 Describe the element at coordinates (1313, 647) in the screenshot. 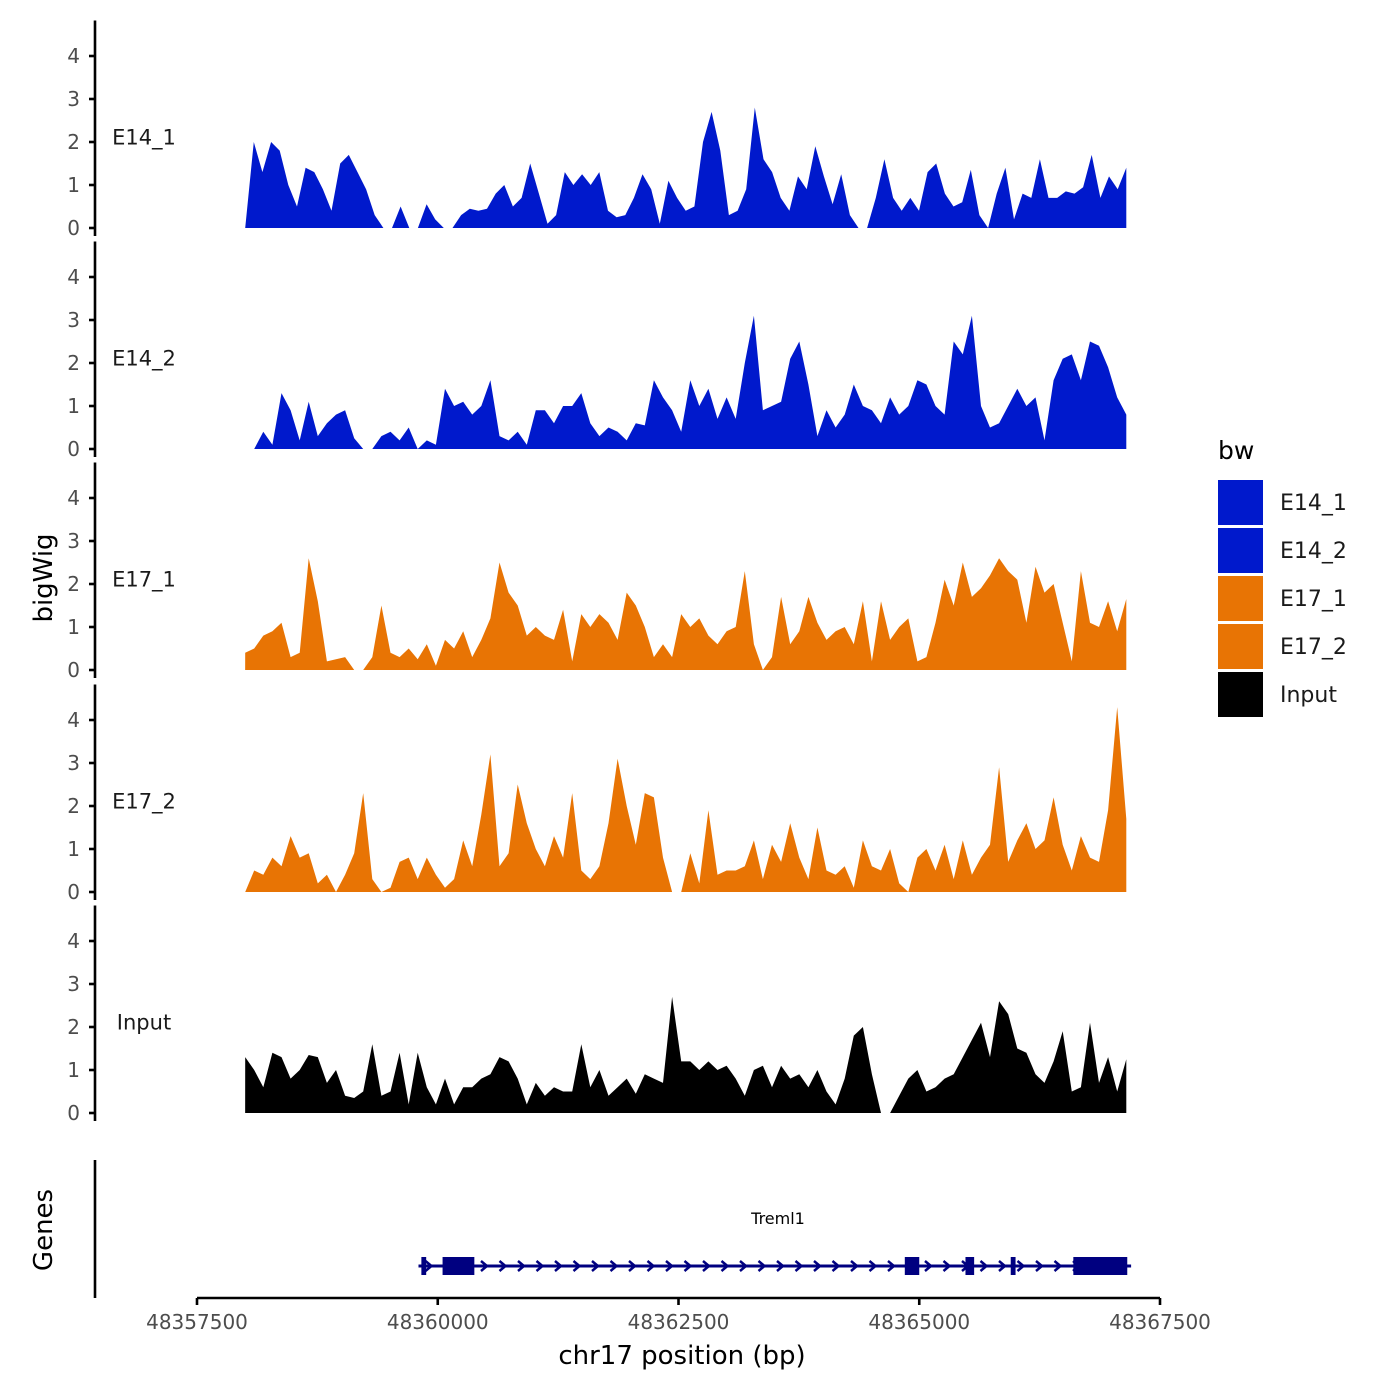

I see `legend-label: E17_2` at that location.